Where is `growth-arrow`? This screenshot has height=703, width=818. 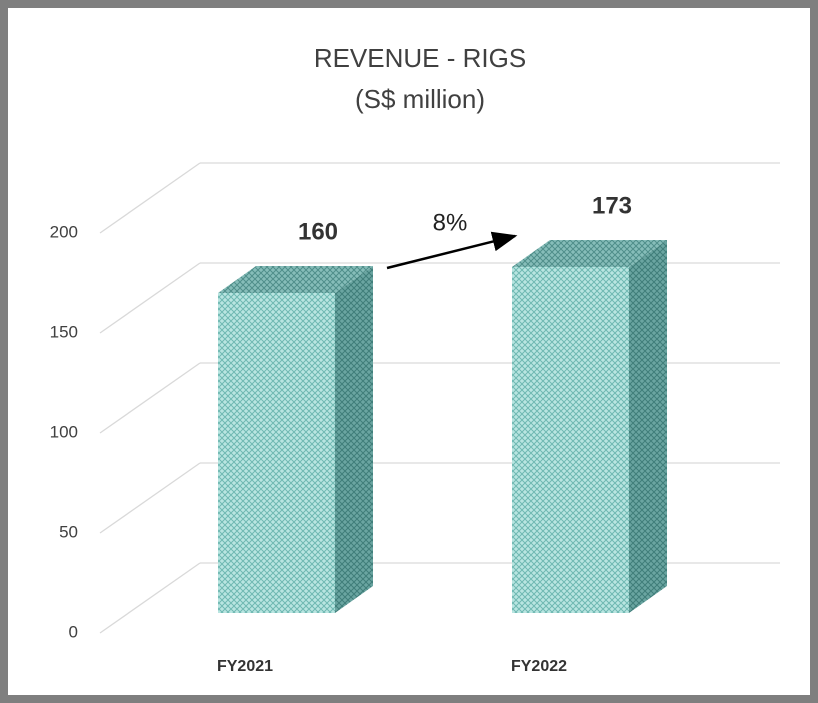 growth-arrow is located at coordinates (452, 250).